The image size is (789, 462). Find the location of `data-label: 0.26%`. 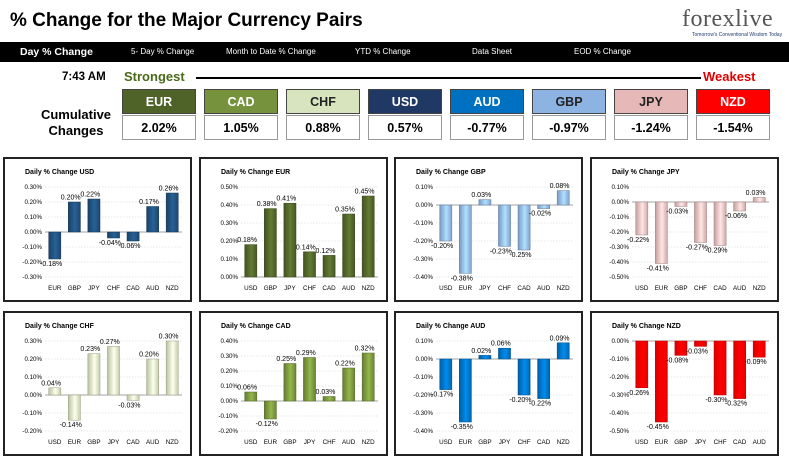

data-label: 0.26% is located at coordinates (169, 189).